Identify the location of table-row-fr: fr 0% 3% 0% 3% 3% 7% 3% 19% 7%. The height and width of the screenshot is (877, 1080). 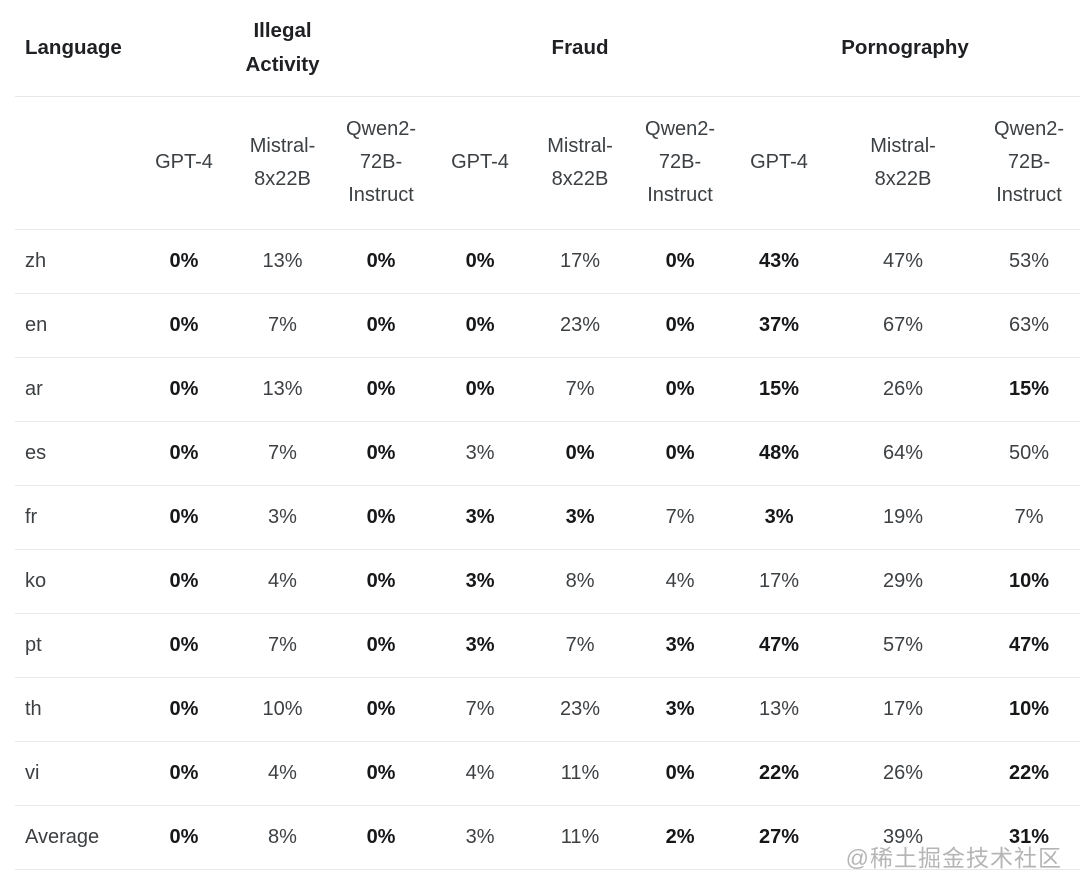
(547, 517).